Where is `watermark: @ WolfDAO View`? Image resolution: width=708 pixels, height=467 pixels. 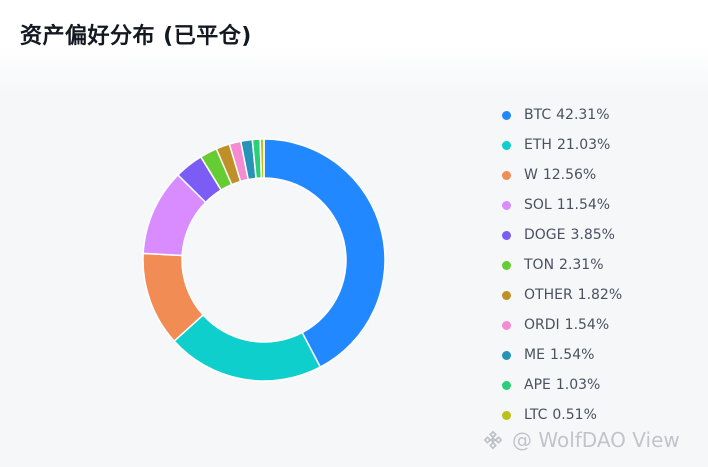
watermark: @ WolfDAO View is located at coordinates (581, 440).